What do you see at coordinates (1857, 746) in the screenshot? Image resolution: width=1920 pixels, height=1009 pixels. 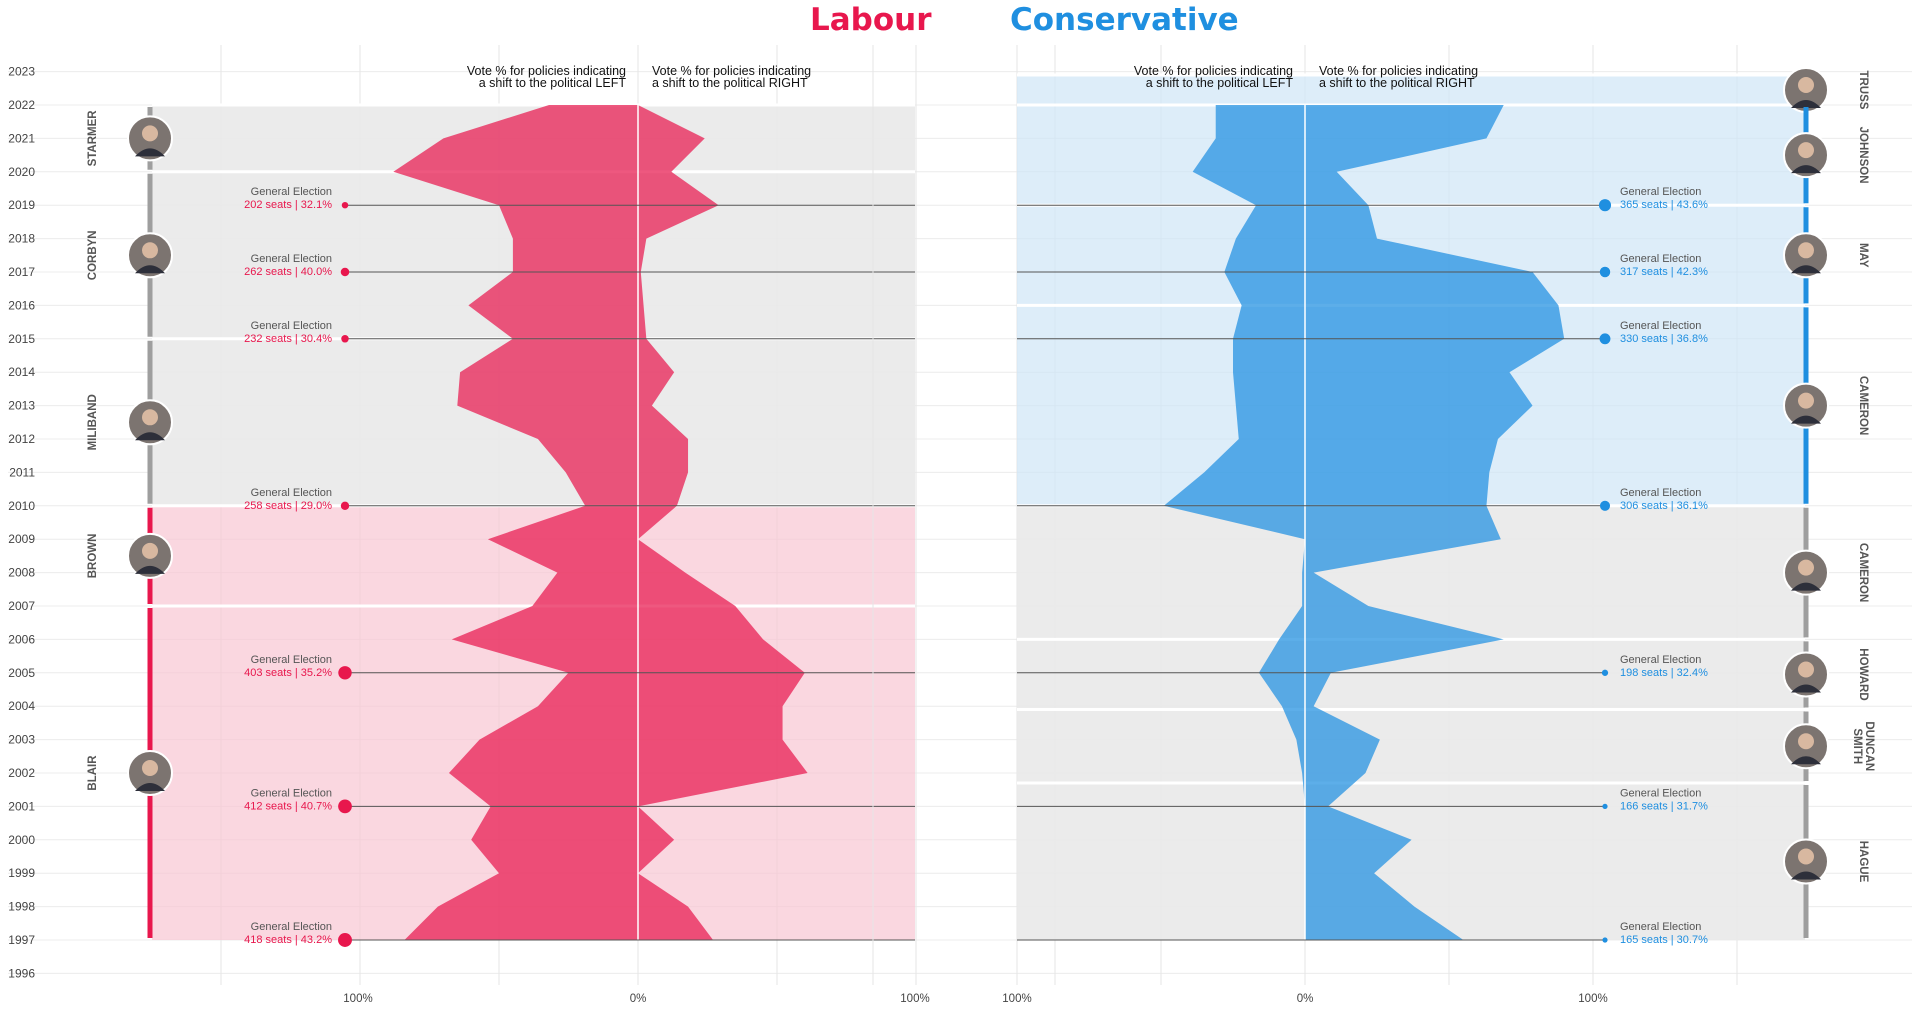 I see `leader-name-label: SMITH` at bounding box center [1857, 746].